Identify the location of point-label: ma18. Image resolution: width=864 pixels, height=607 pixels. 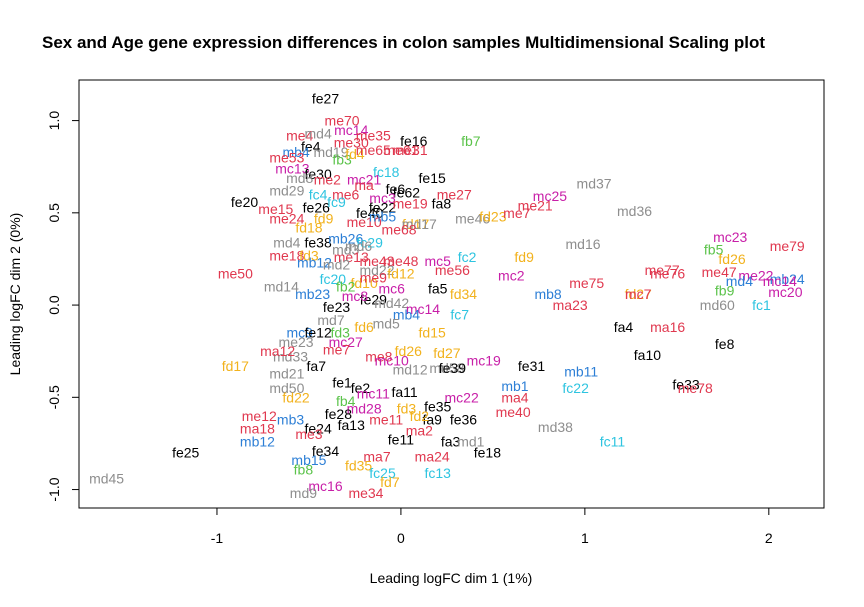
(257, 429).